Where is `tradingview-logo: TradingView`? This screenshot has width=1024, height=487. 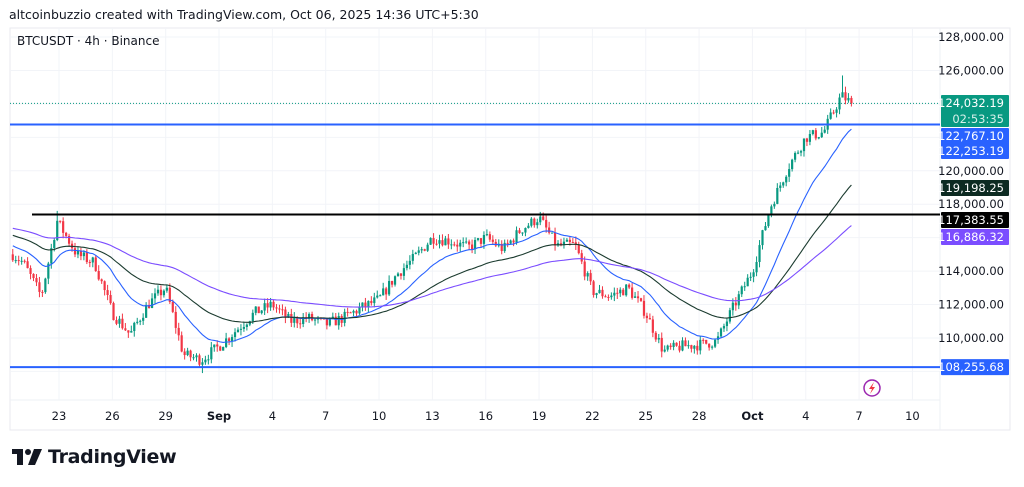
tradingview-logo: TradingView is located at coordinates (94, 457).